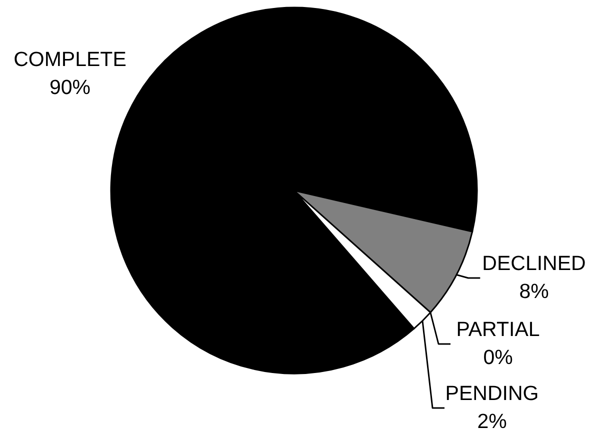 The height and width of the screenshot is (432, 589). I want to click on data-label: 8%, so click(534, 291).